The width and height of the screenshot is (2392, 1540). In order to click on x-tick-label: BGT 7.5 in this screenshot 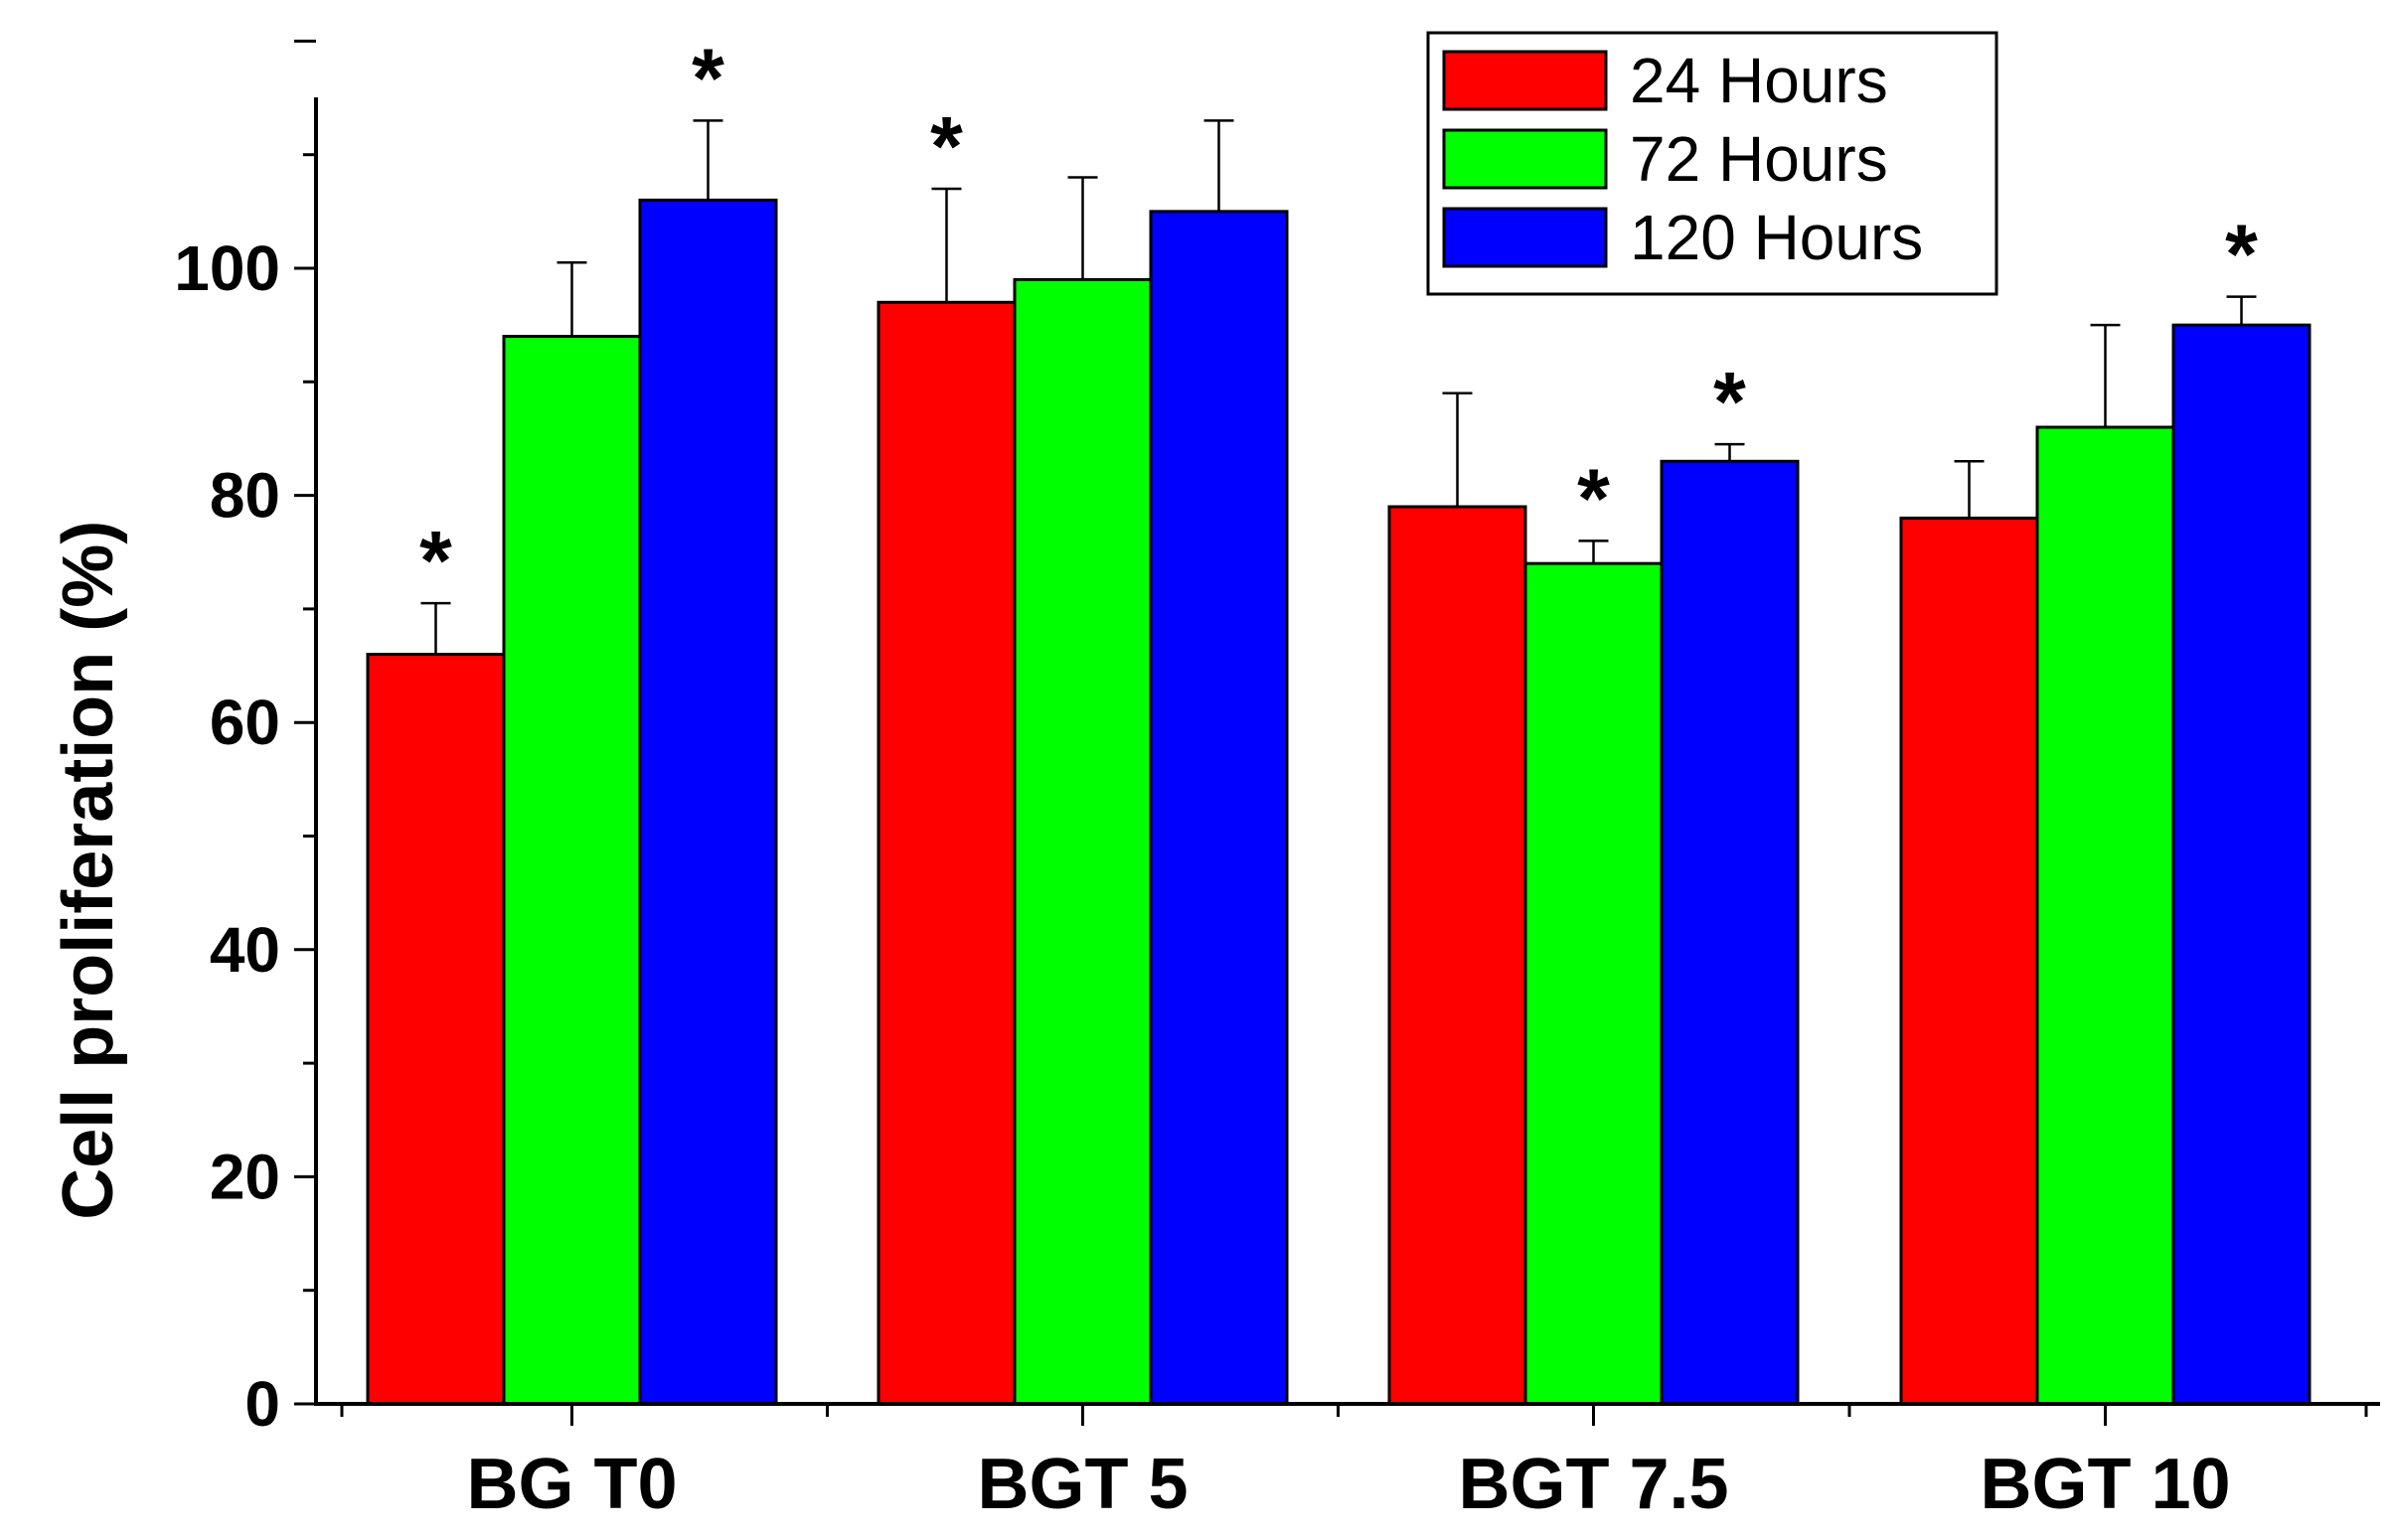, I will do `click(1593, 1484)`.